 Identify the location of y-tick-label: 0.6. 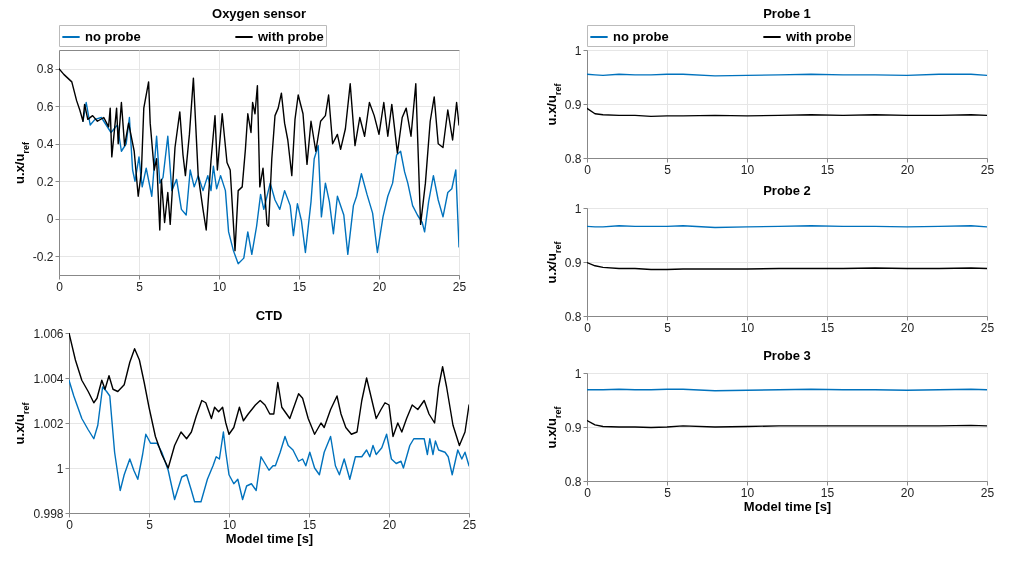
(45, 106).